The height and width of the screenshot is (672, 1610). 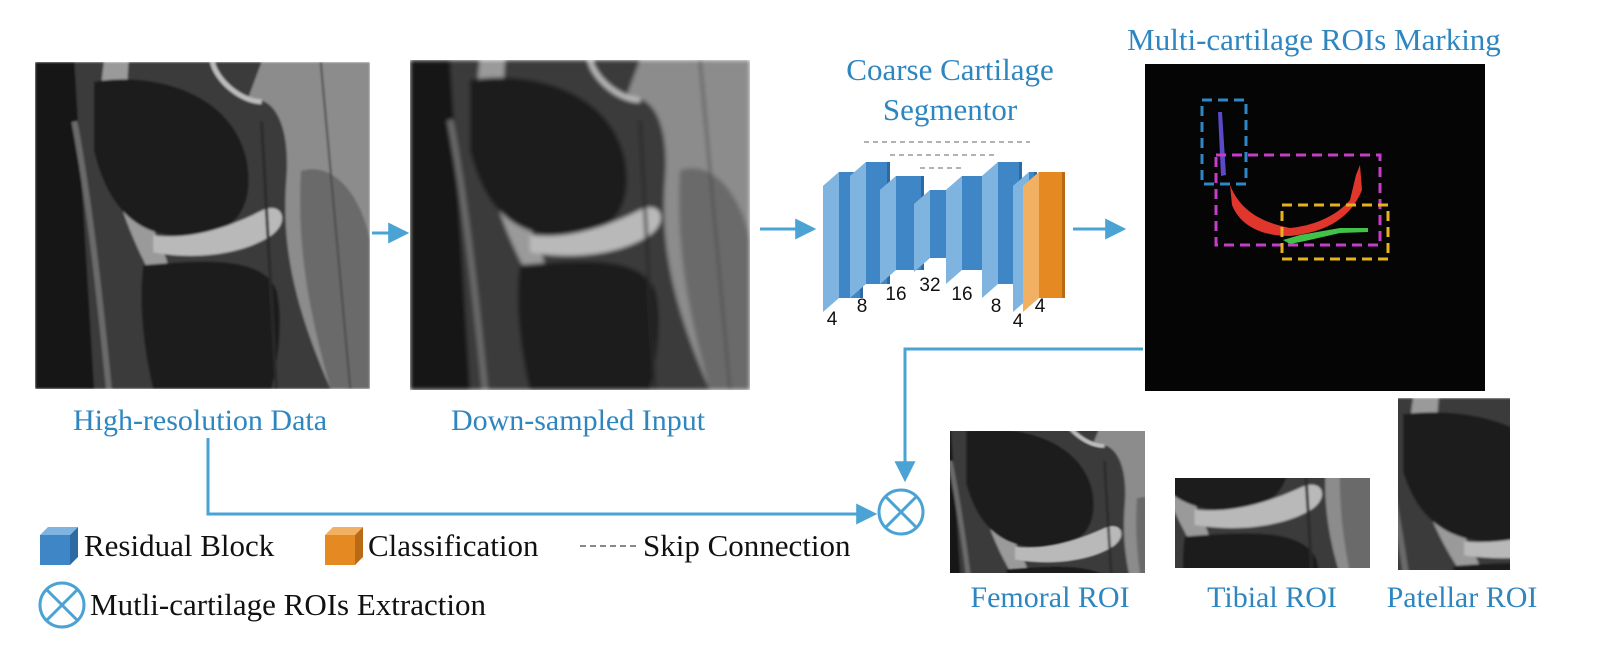 I want to click on channel-label-2: 8, so click(x=862, y=306).